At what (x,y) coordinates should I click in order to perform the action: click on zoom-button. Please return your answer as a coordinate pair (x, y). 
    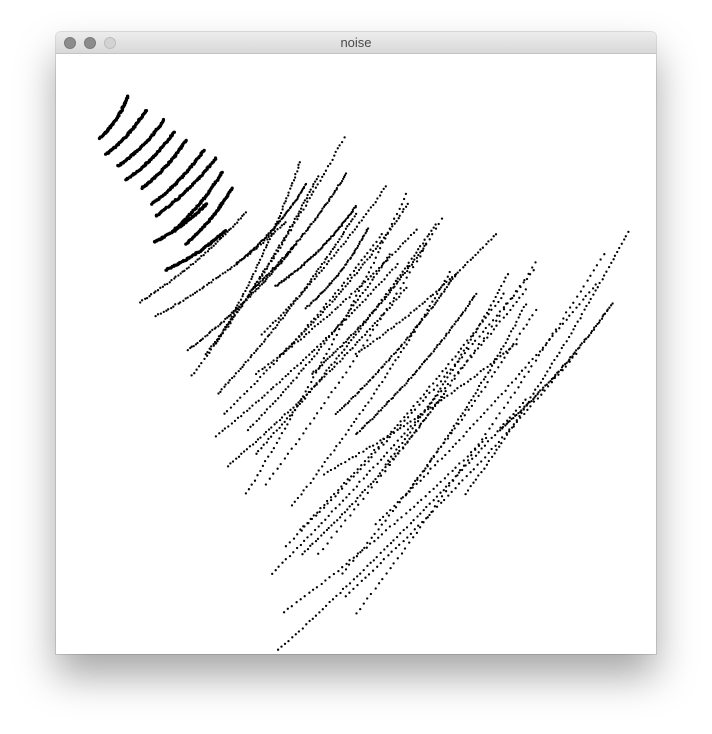
    Looking at the image, I should click on (110, 43).